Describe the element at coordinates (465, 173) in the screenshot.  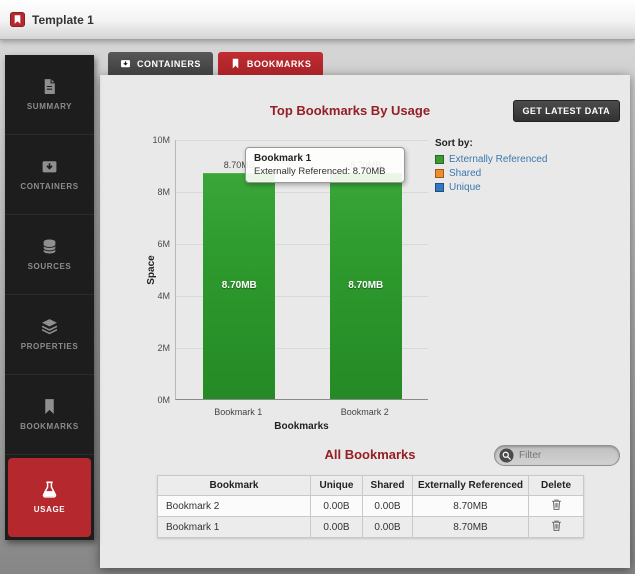
I see `legend-label: Shared` at that location.